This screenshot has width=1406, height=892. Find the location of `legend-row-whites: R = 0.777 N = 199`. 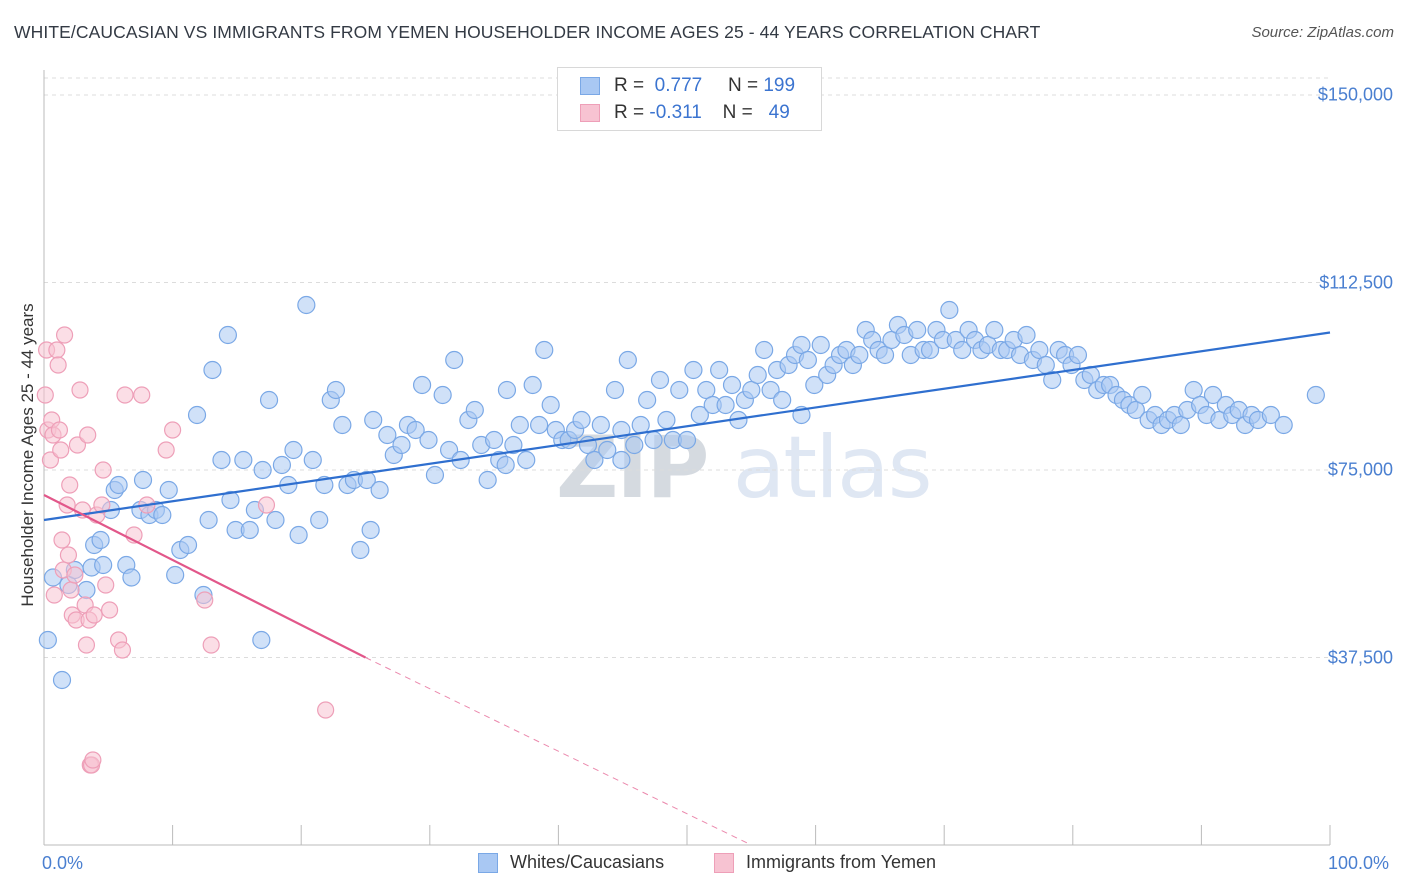

legend-row-whites: R = 0.777 N = 199 is located at coordinates (687, 86).